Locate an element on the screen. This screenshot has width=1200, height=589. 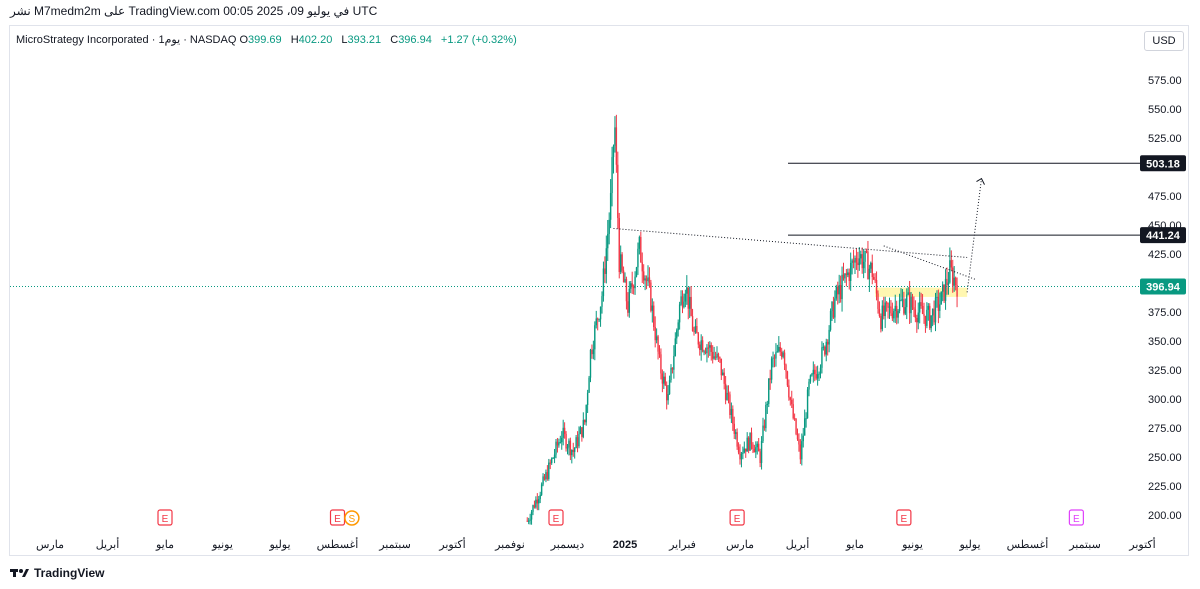
open-label: O is located at coordinates (243, 40).